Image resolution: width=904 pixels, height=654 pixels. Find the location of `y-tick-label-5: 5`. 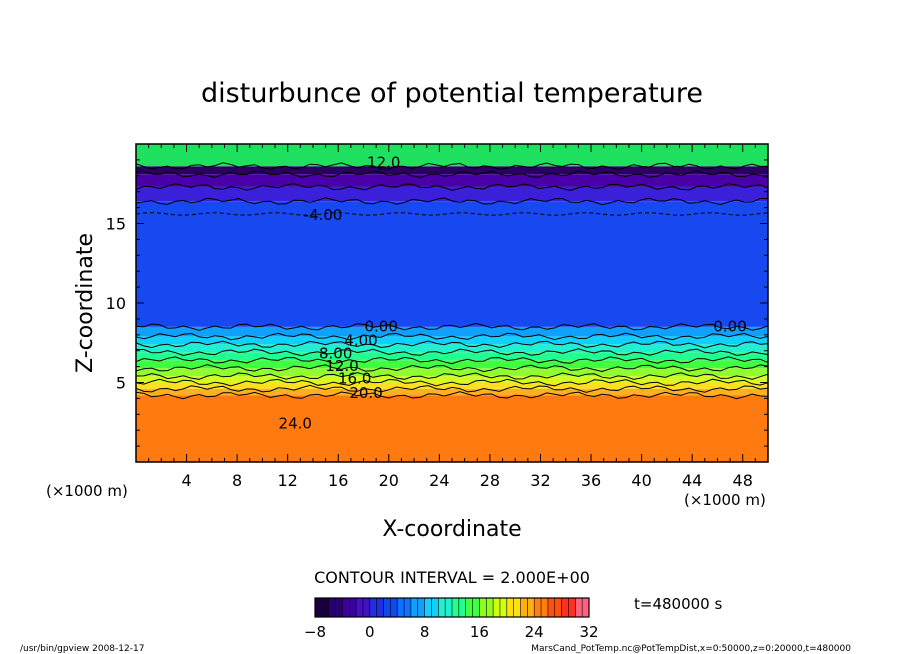

y-tick-label-5: 5 is located at coordinates (121, 383).